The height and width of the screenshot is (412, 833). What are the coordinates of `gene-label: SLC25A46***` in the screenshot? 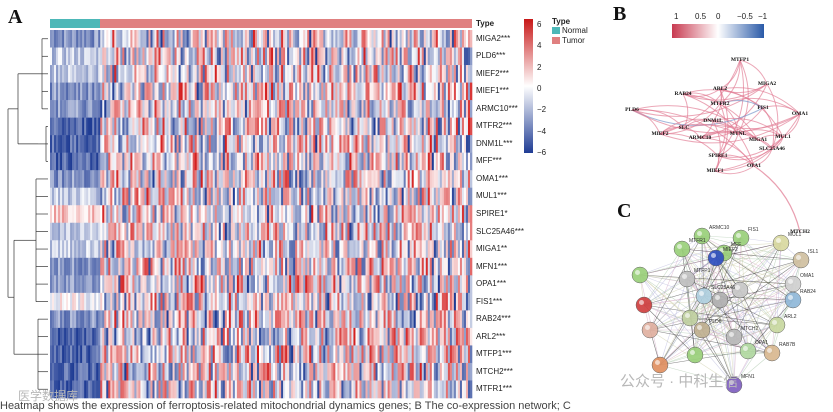 It's located at (500, 231).